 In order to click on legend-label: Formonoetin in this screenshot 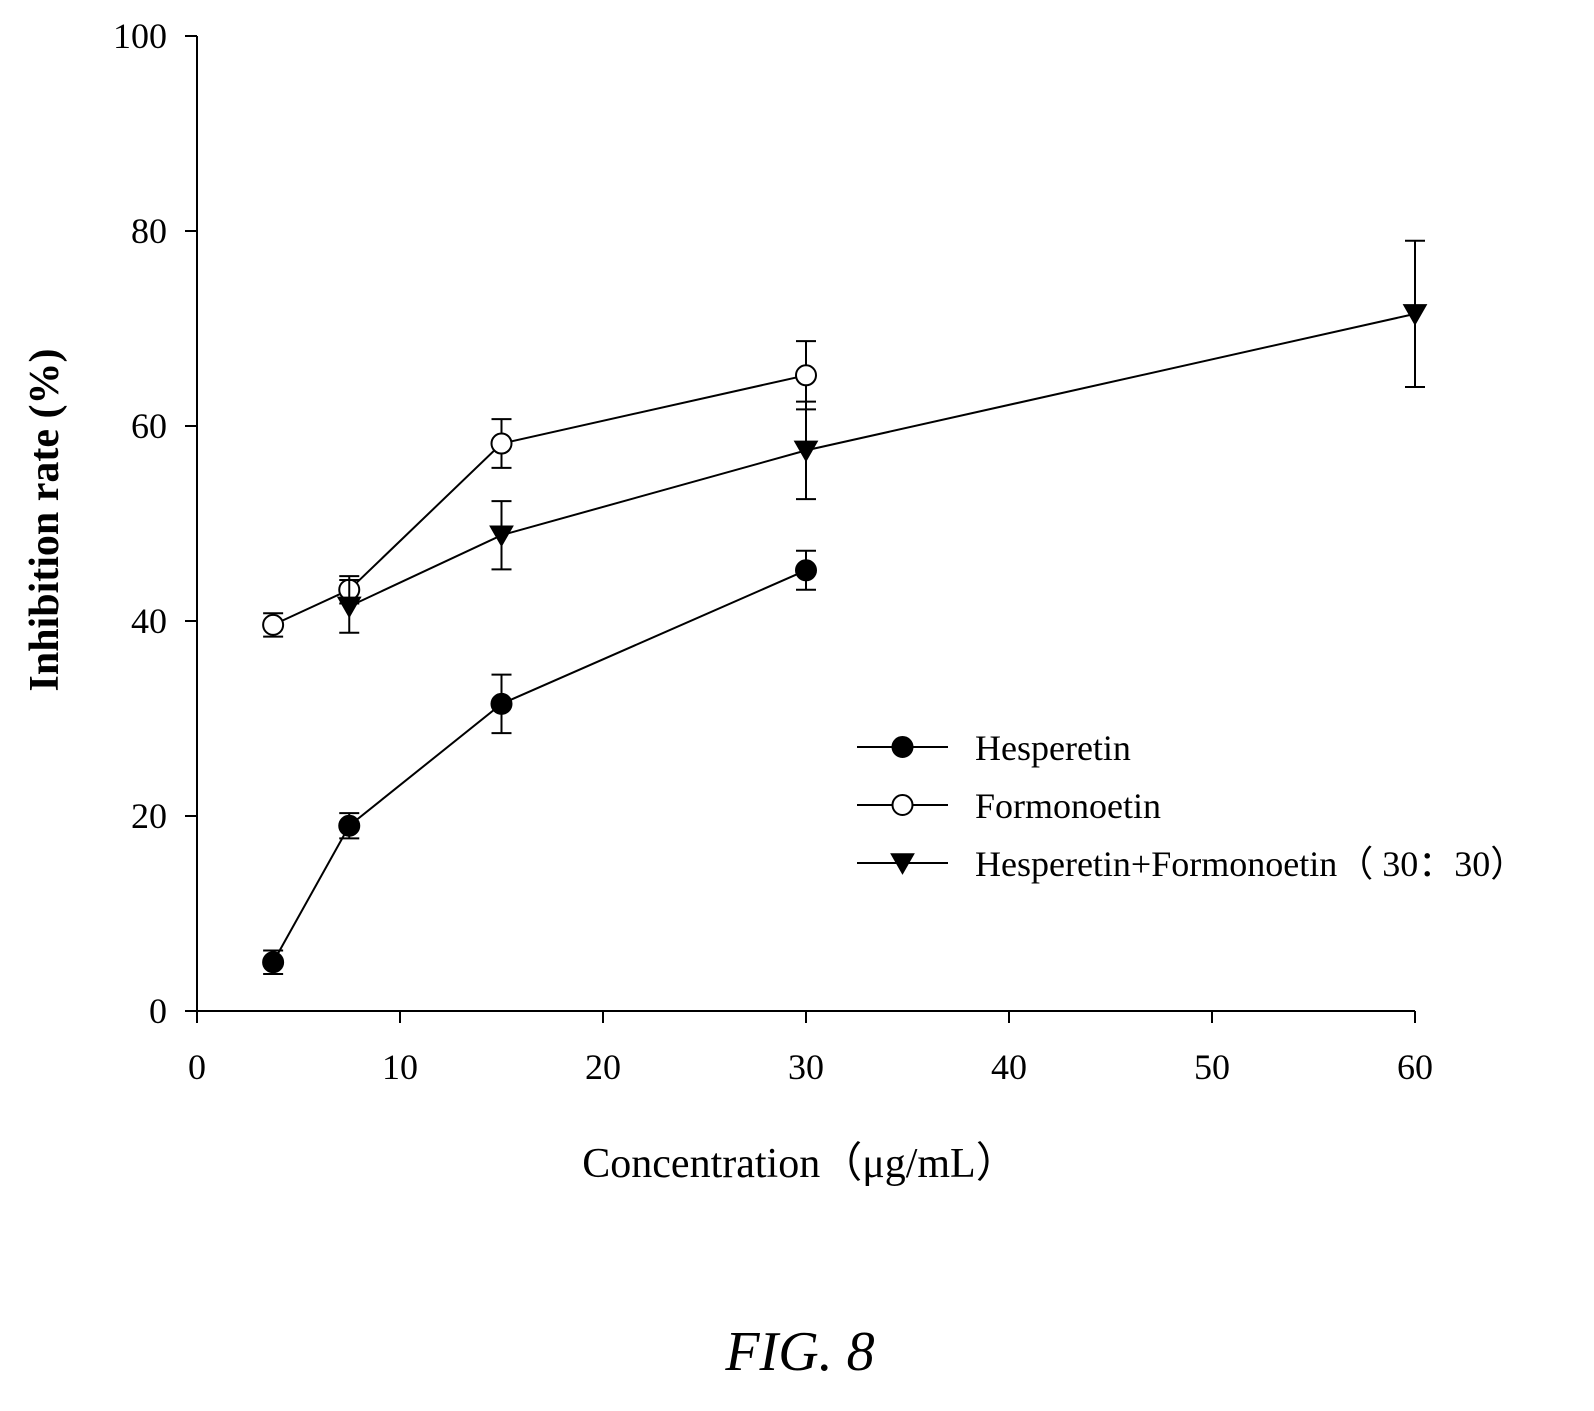, I will do `click(1068, 806)`.